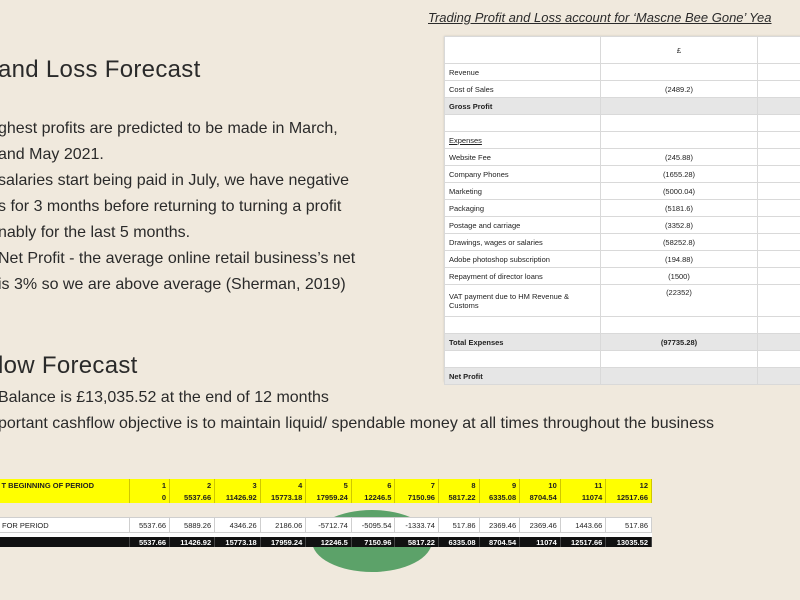  I want to click on cf-month: 2, so click(192, 485).